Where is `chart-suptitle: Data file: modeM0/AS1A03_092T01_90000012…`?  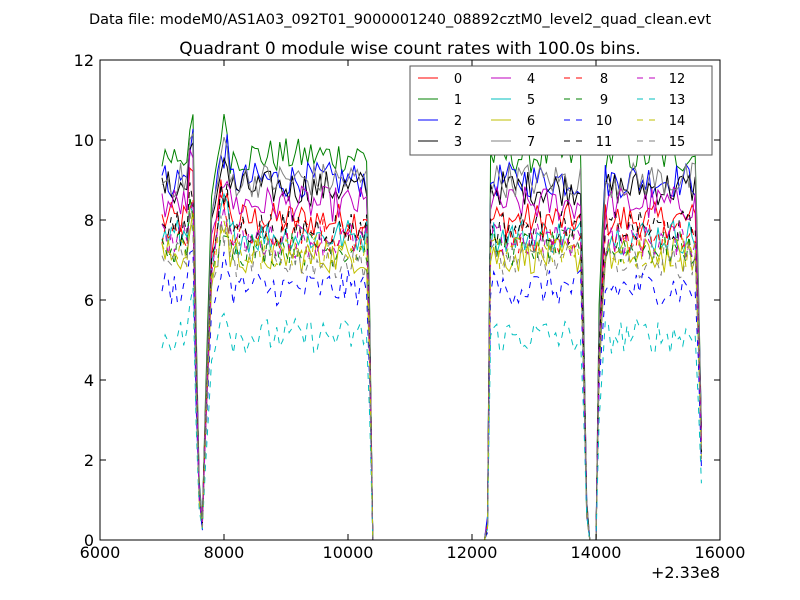
chart-suptitle: Data file: modeM0/AS1A03_092T01_90000012… is located at coordinates (400, 20).